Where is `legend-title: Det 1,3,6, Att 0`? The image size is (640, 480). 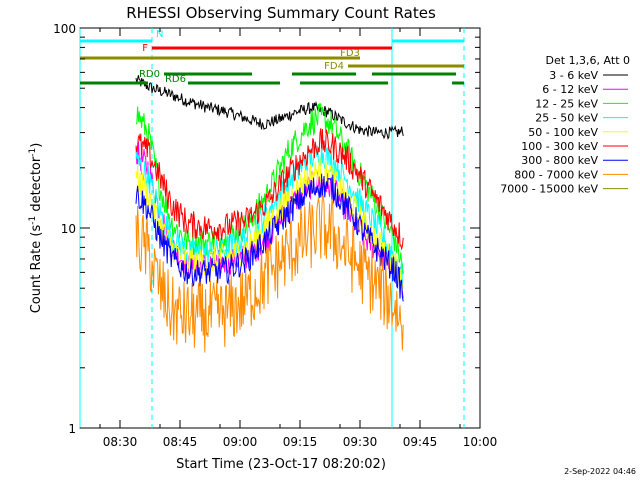 legend-title: Det 1,3,6, Att 0 is located at coordinates (588, 60).